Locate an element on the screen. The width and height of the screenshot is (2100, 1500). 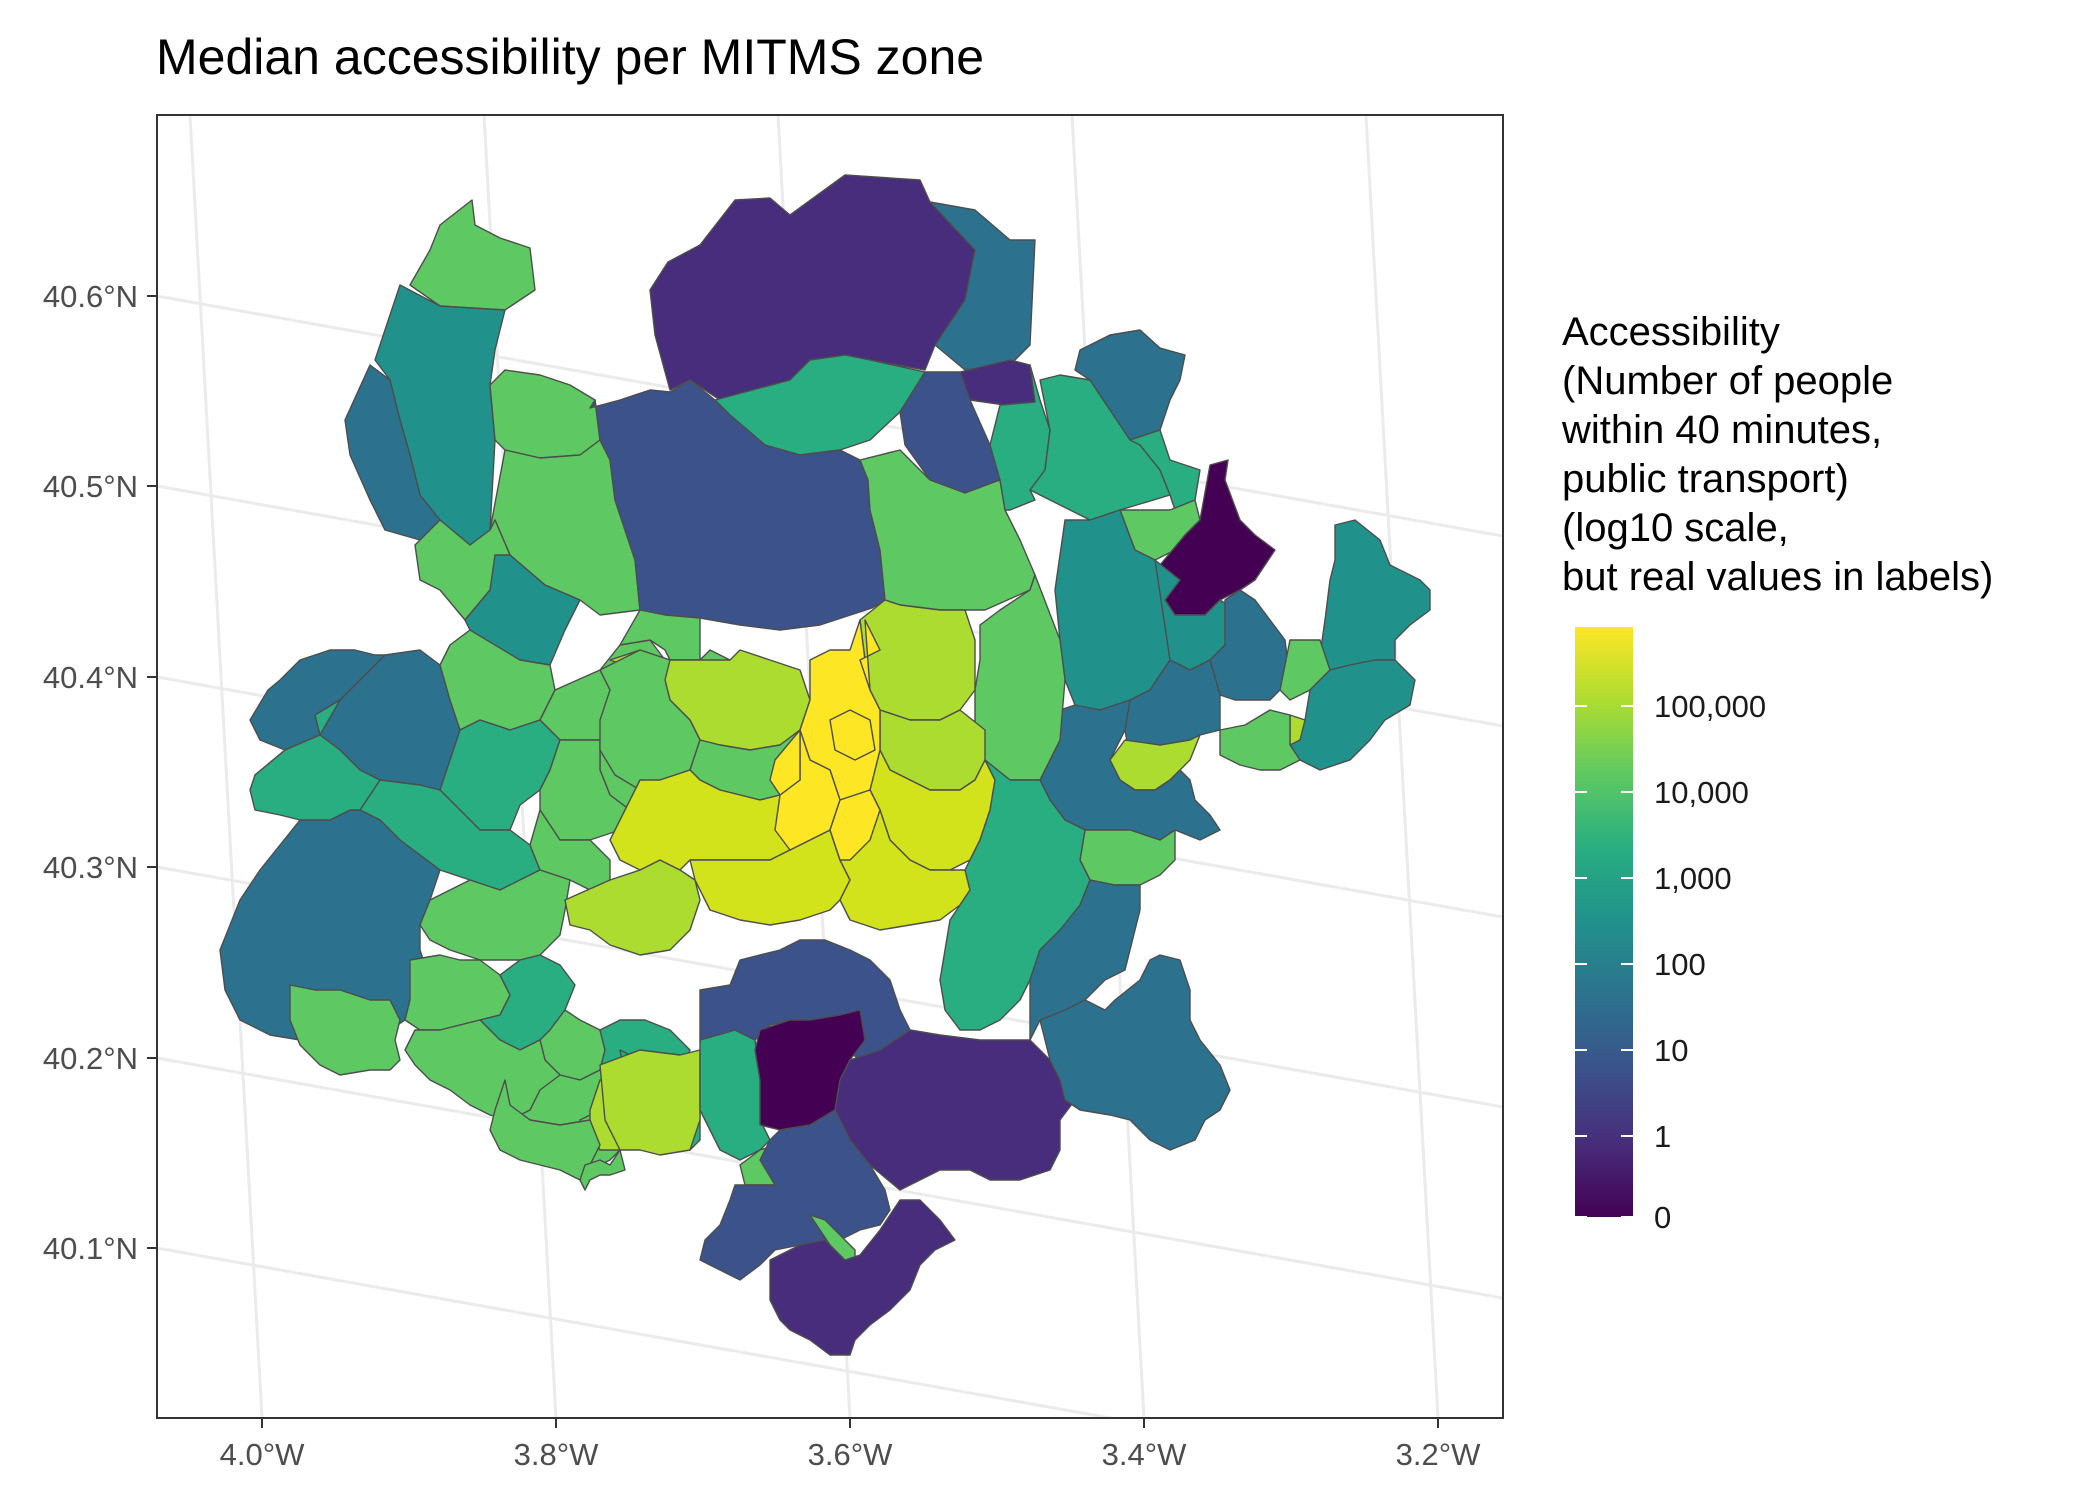
zone-center-lime-ne is located at coordinates (917, 660).